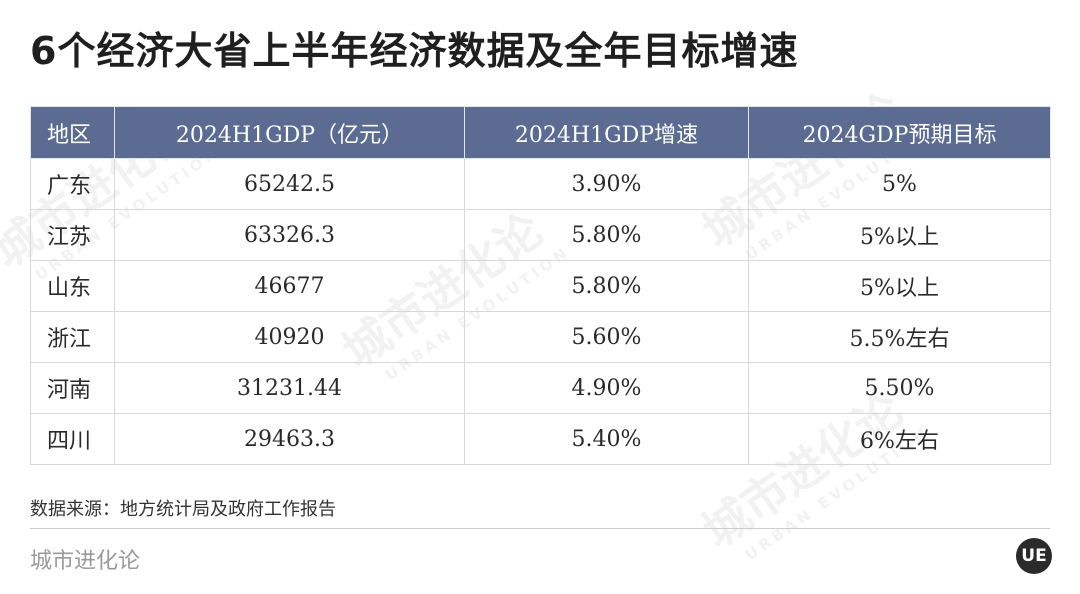 Image resolution: width=1080 pixels, height=594 pixels. Describe the element at coordinates (289, 337) in the screenshot. I see `cell-h1-gdp: 40920` at that location.